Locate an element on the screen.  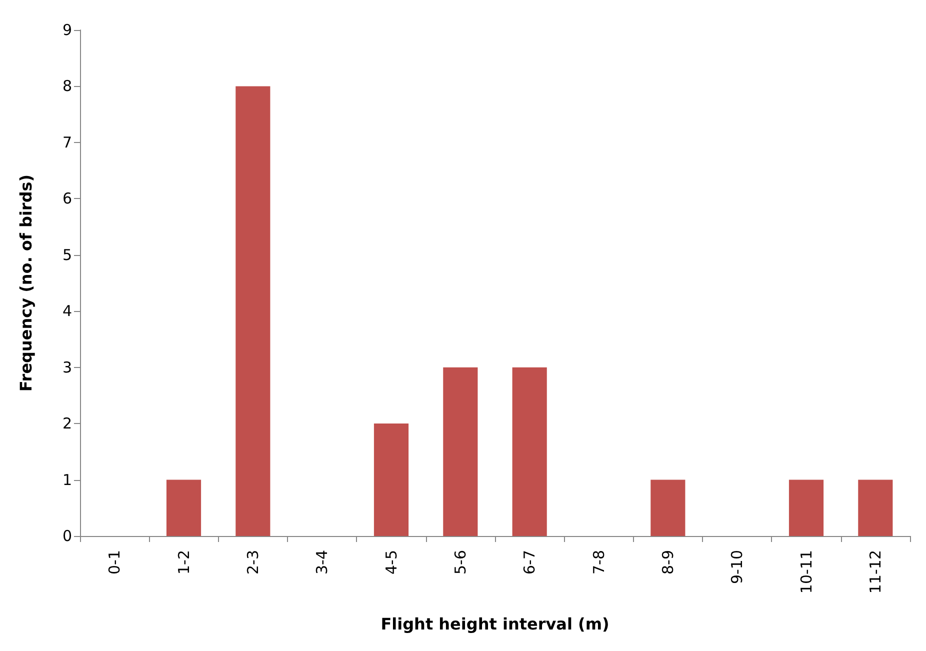
y-tick-label: 8 is located at coordinates (67, 86).